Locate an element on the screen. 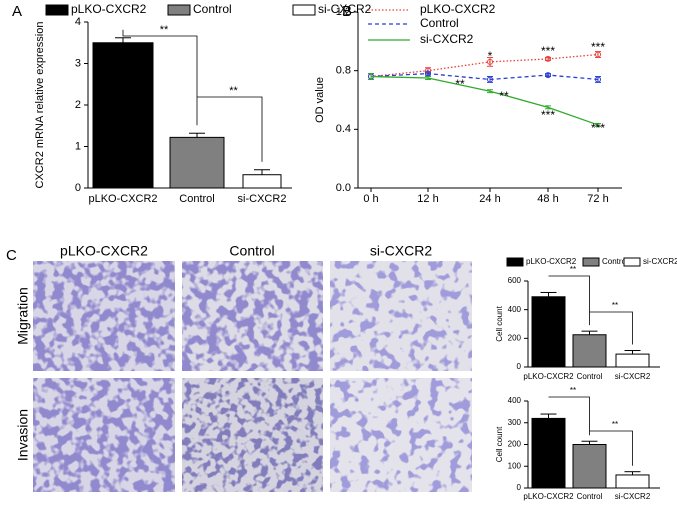  x-tick-label: 48 h is located at coordinates (547, 199).